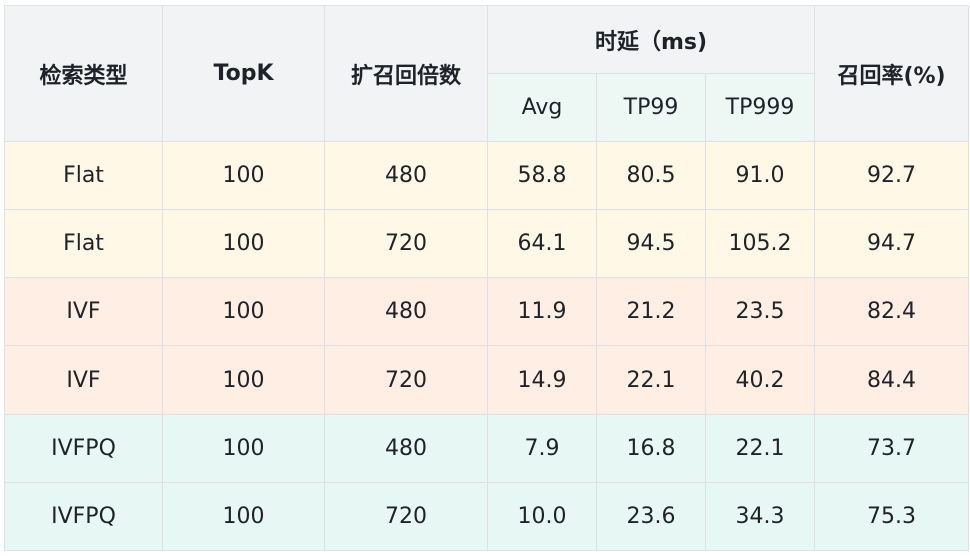 The image size is (970, 556). I want to click on cell-tp99: 21.2, so click(651, 312).